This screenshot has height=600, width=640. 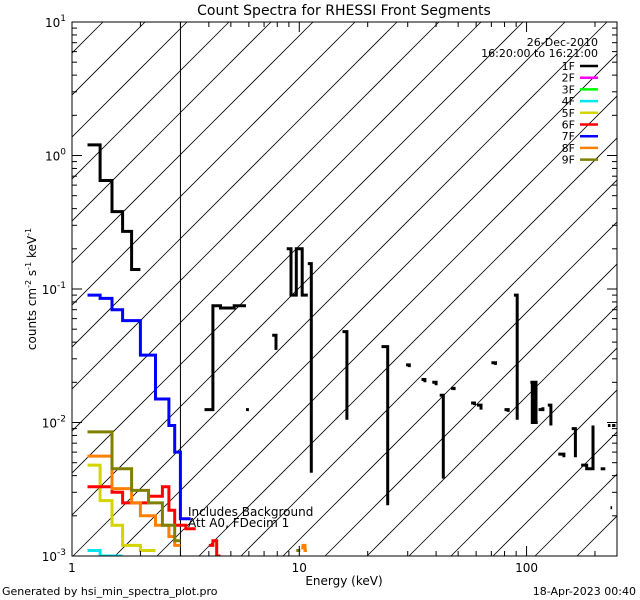 What do you see at coordinates (568, 113) in the screenshot?
I see `legend-label: 5F` at bounding box center [568, 113].